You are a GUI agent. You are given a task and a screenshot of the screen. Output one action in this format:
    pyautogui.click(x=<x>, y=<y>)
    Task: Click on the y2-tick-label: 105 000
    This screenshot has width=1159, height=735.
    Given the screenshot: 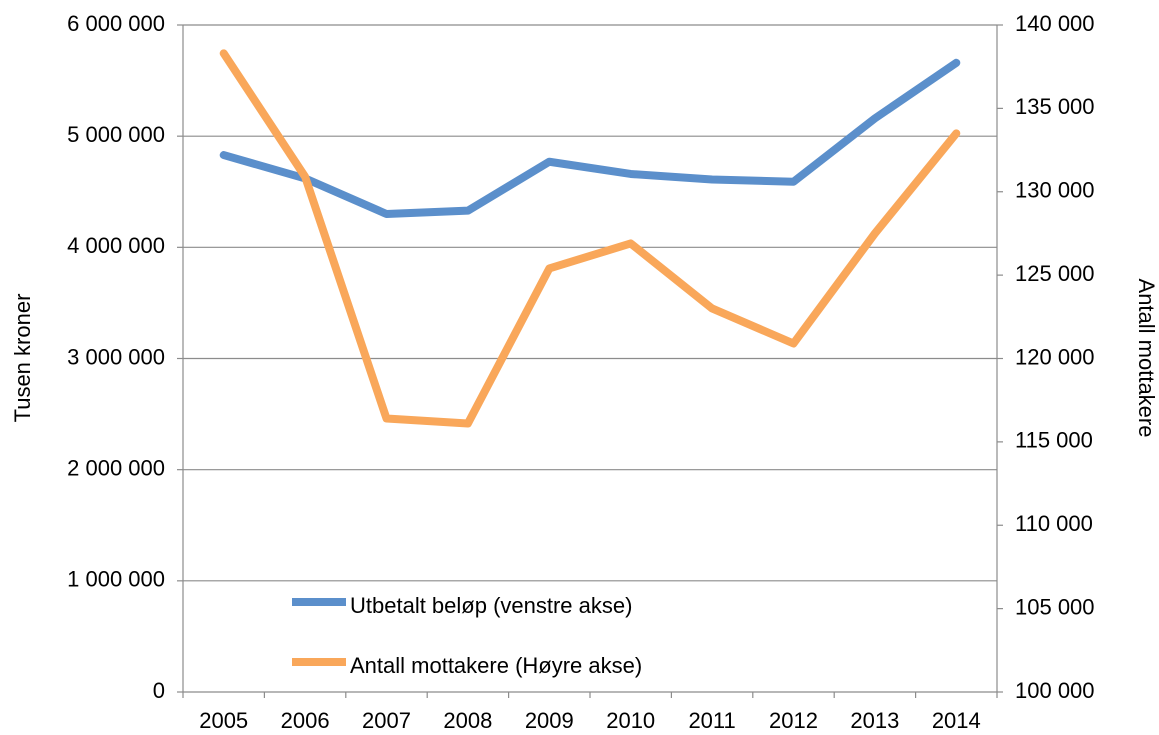 What is the action you would take?
    pyautogui.click(x=1055, y=606)
    